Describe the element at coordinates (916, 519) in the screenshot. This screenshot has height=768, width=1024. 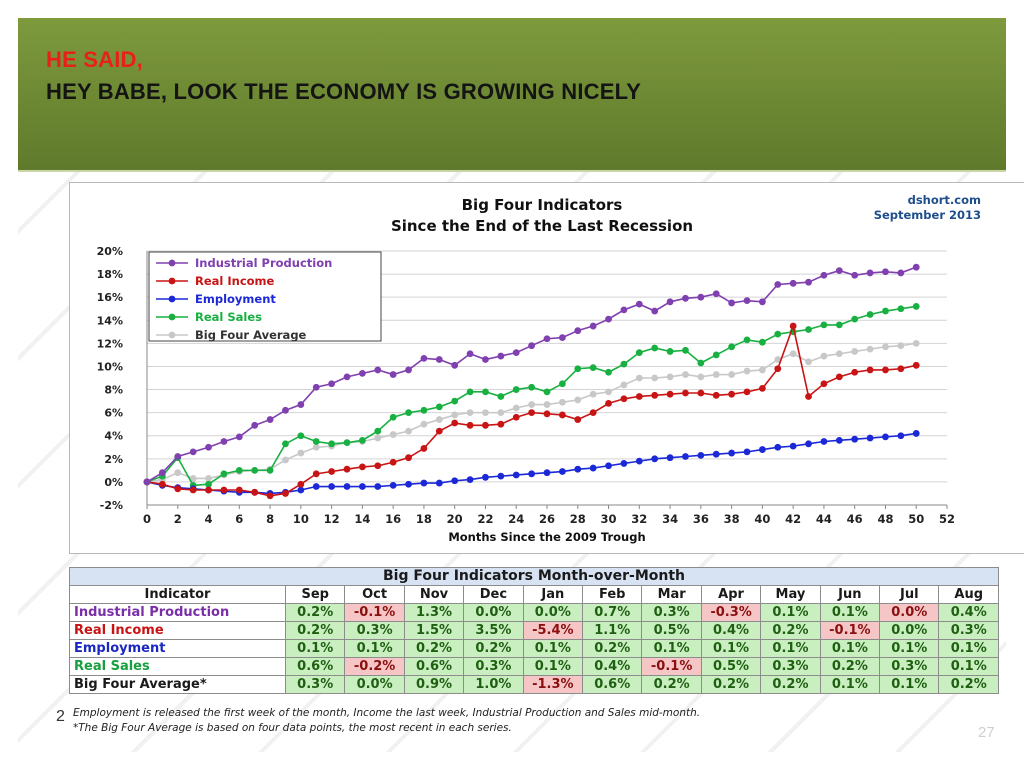
I see `x-tick-label: 50` at that location.